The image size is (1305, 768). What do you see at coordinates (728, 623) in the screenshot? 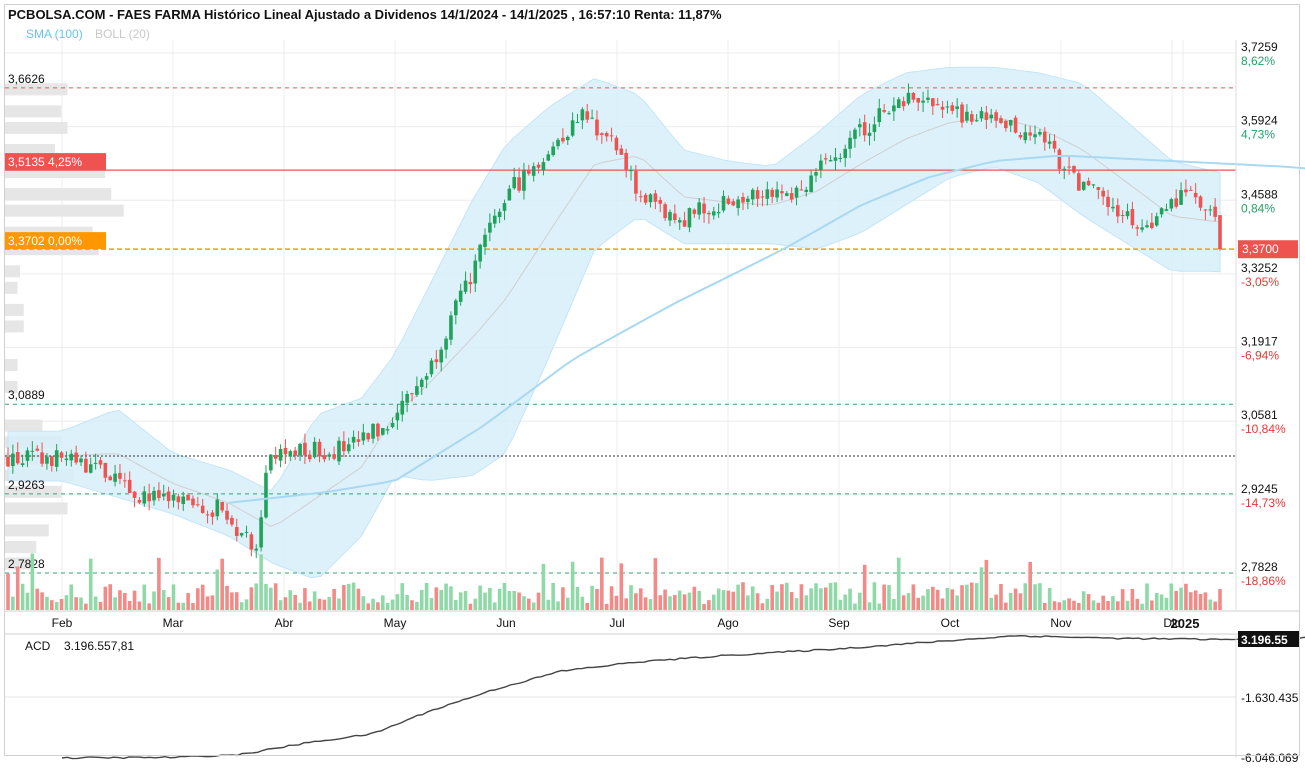
I see `month-label: Ago` at bounding box center [728, 623].